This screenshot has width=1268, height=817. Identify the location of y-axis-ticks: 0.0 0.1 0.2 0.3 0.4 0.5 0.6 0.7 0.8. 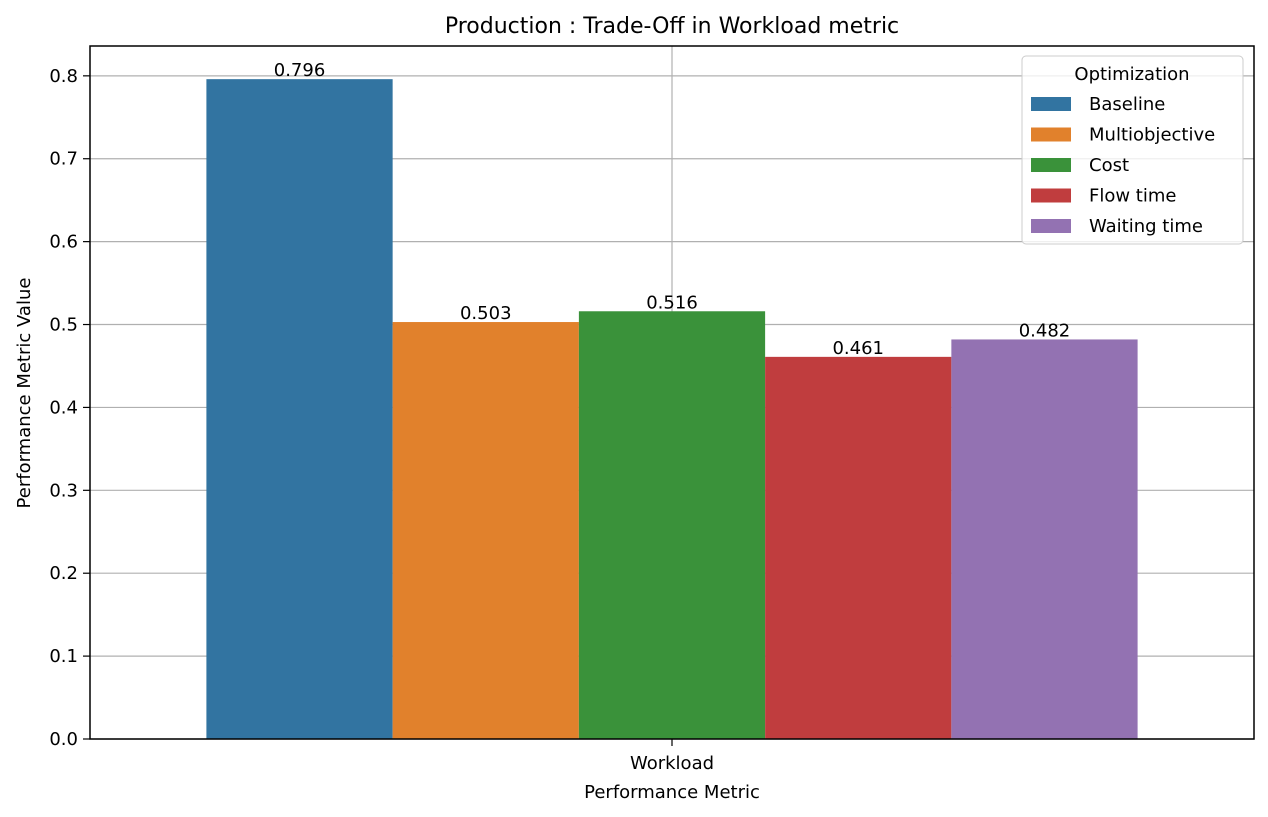
(69, 408).